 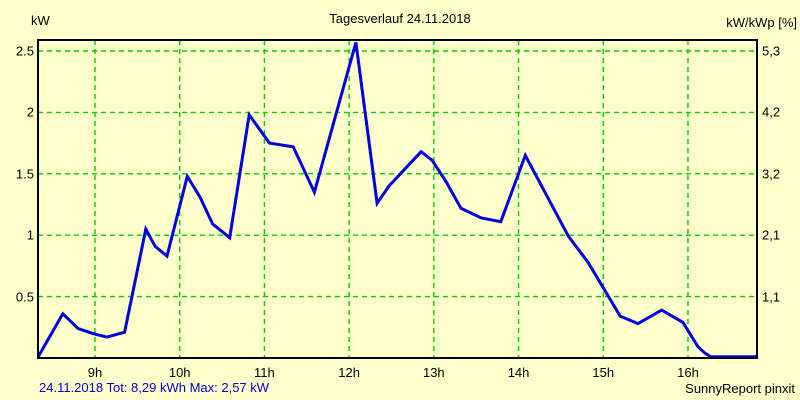 I want to click on y-axis-tick-right: 2,1, so click(x=771, y=235).